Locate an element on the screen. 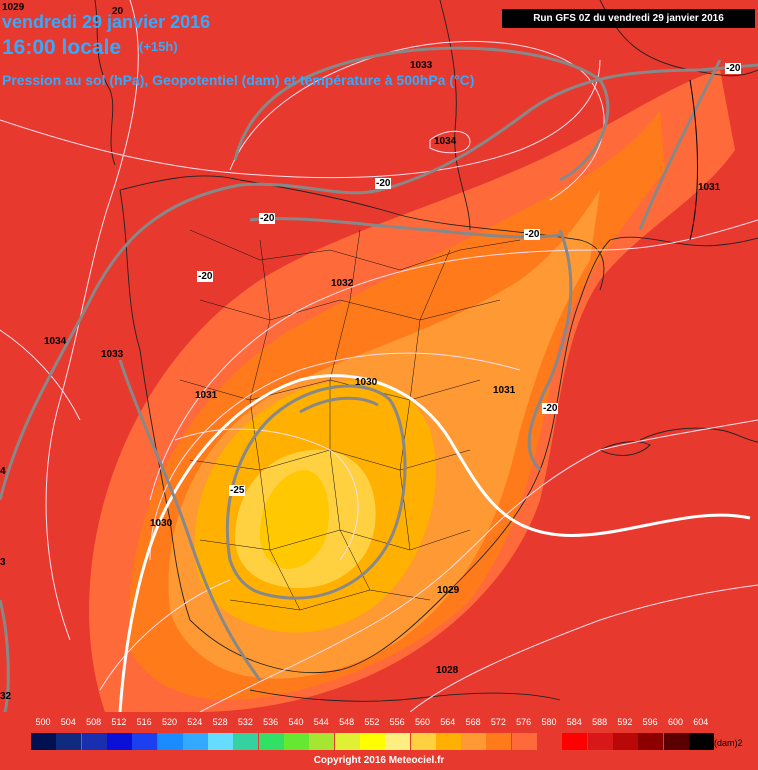 This screenshot has height=770, width=758. forecast-date: vendredi 29 janvier 2016 is located at coordinates (106, 22).